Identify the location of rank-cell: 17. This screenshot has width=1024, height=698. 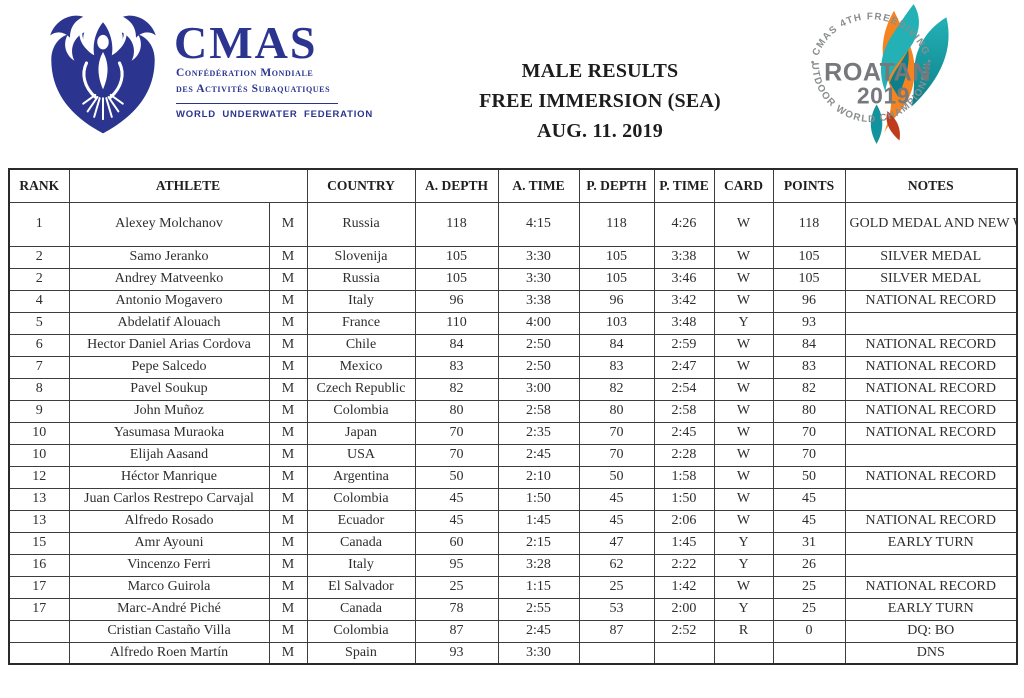
(39, 587).